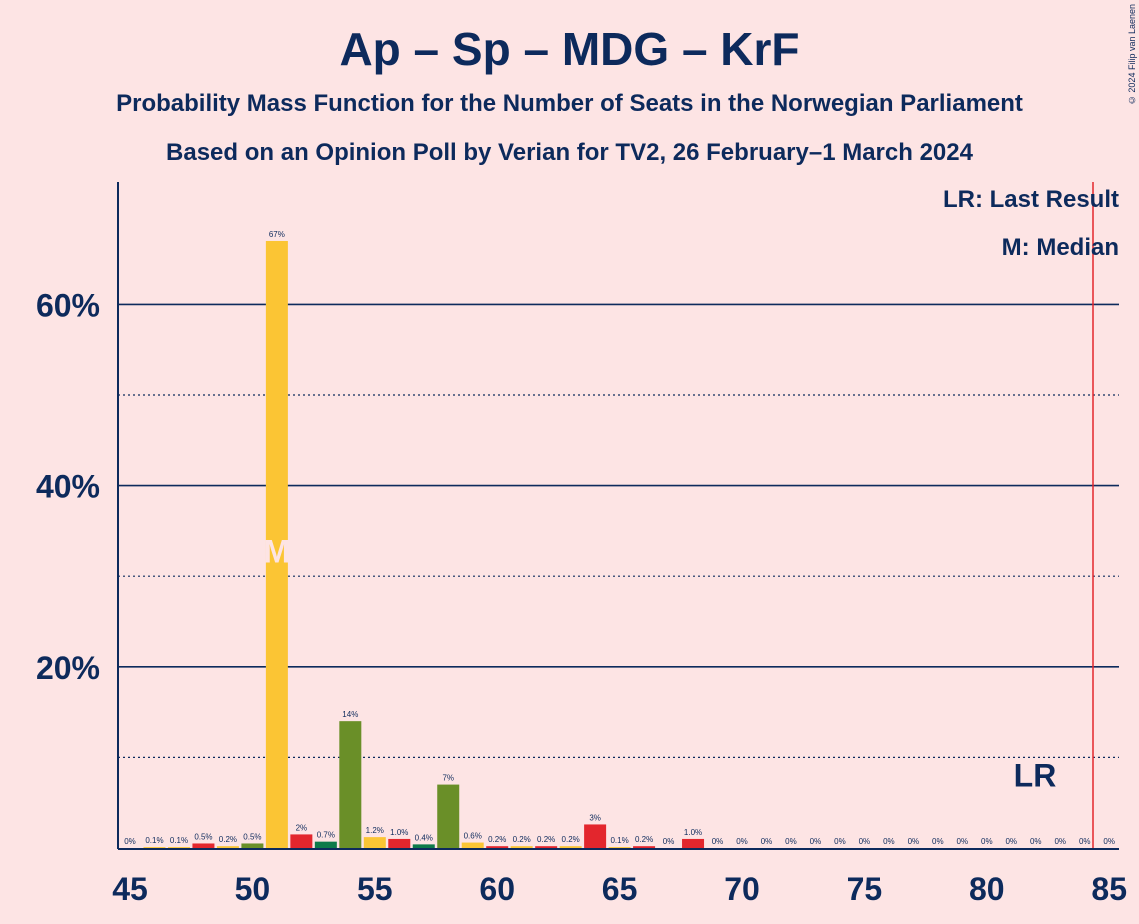  I want to click on data-label-seat-74: 0%, so click(840, 841).